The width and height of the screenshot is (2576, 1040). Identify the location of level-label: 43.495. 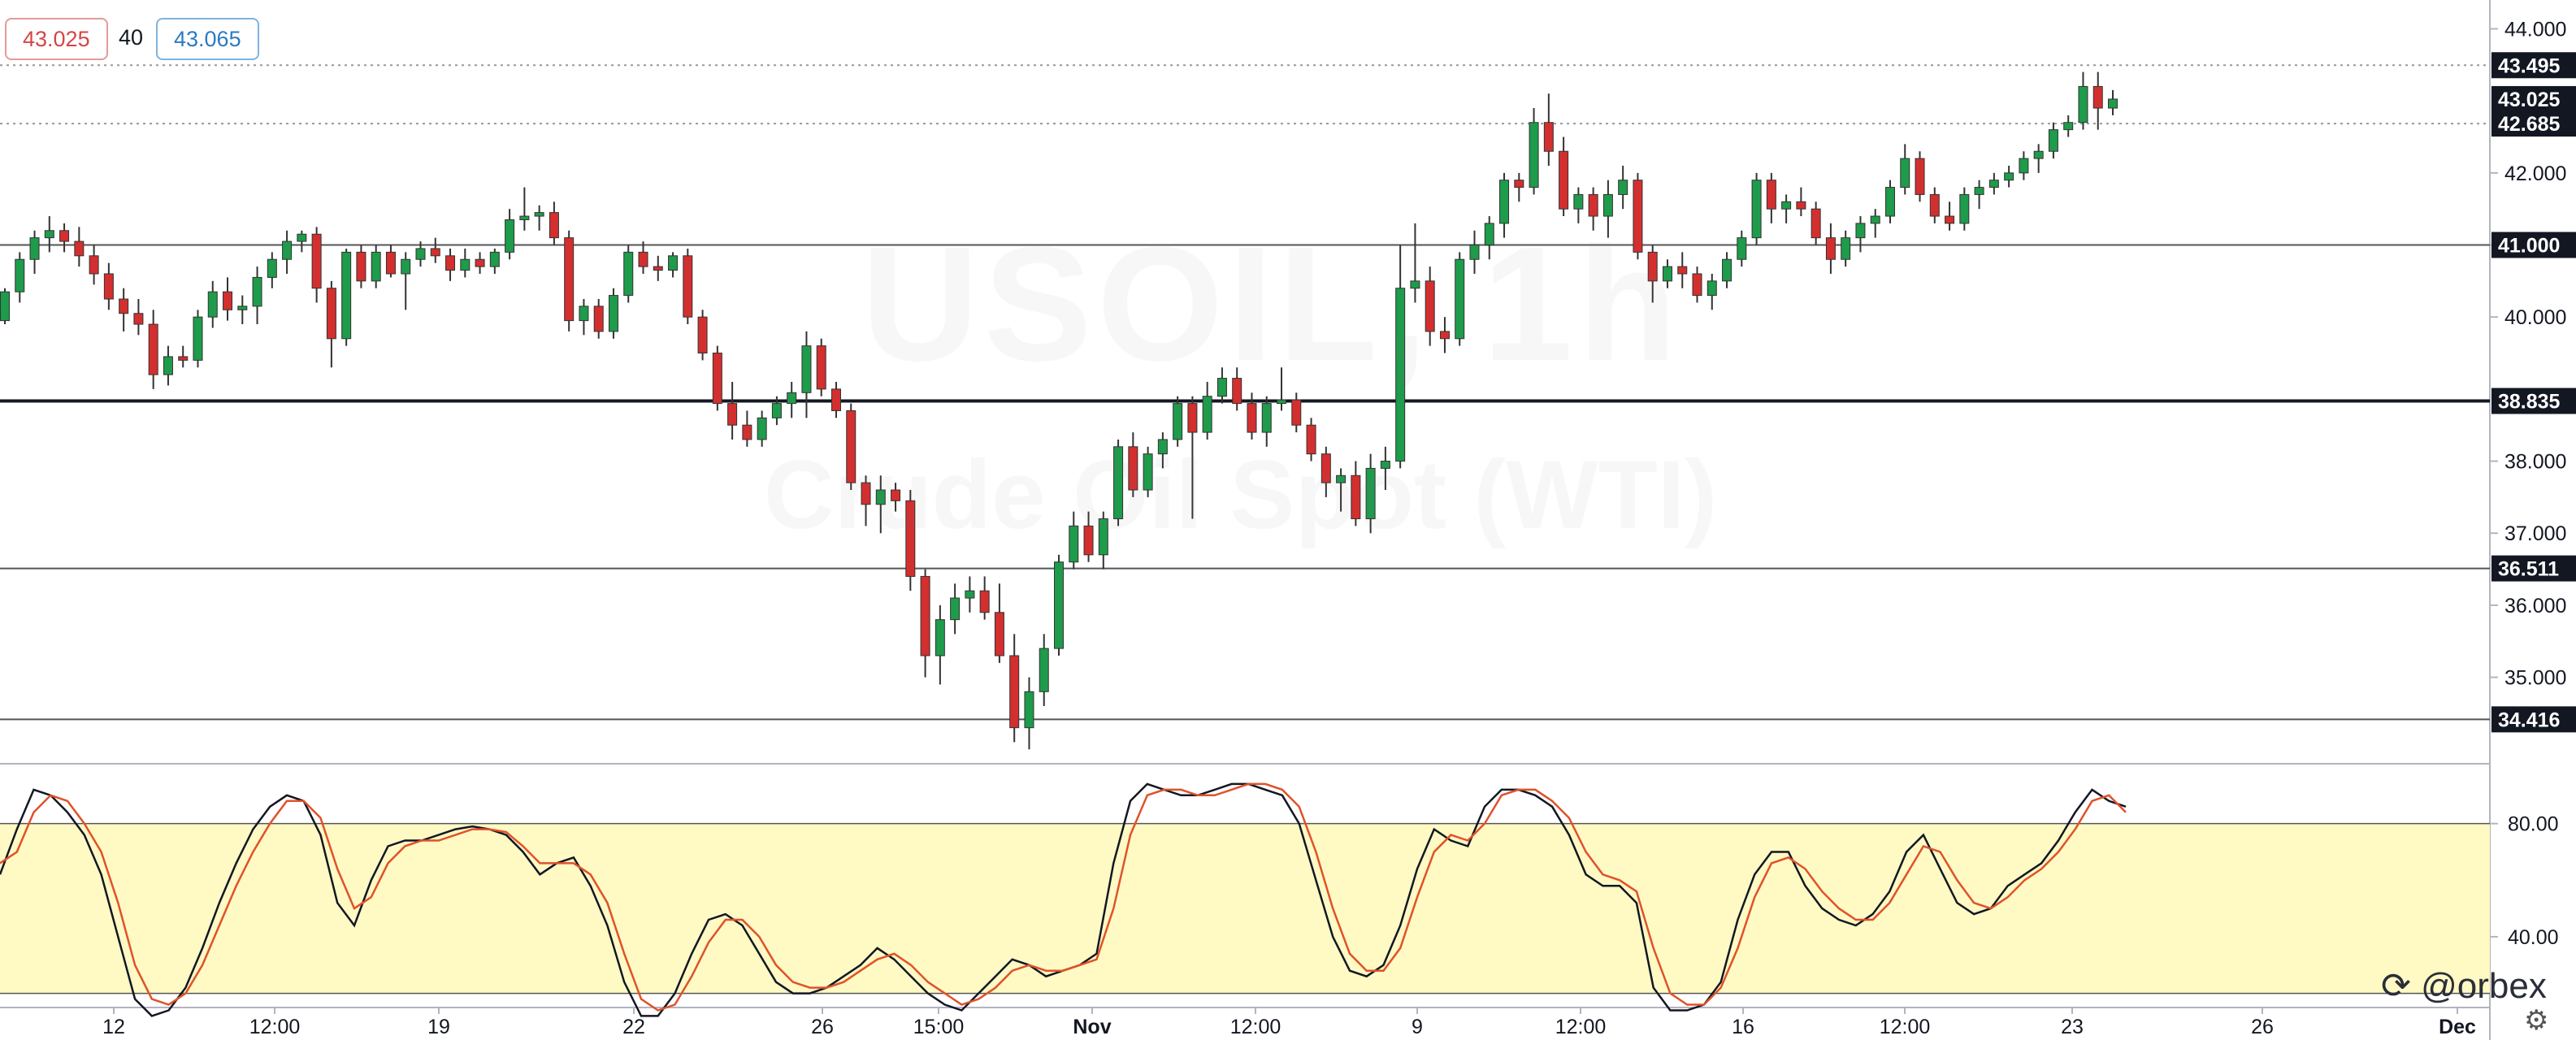
(2530, 65).